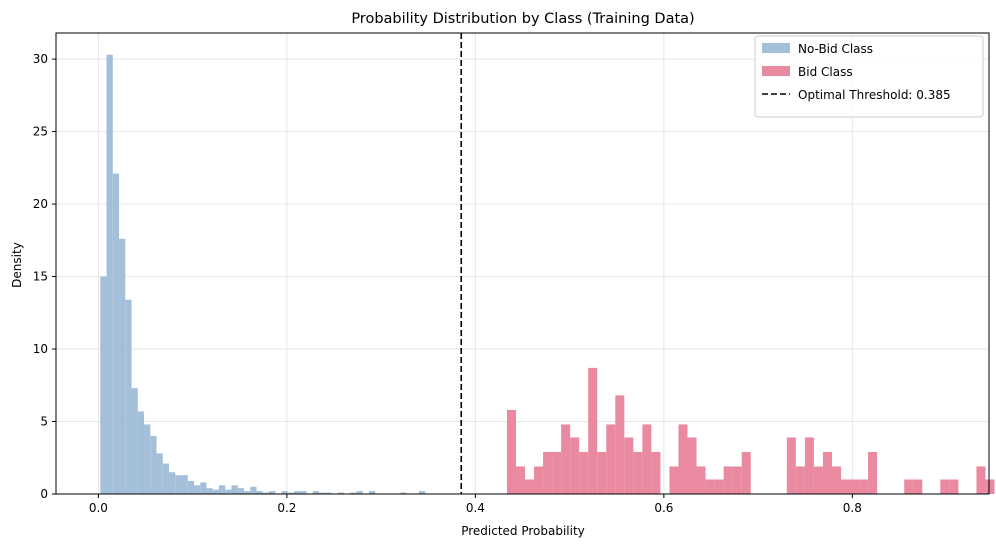 Image resolution: width=996 pixels, height=551 pixels. Describe the element at coordinates (523, 531) in the screenshot. I see `x-axis-label: Predicted Probability` at that location.